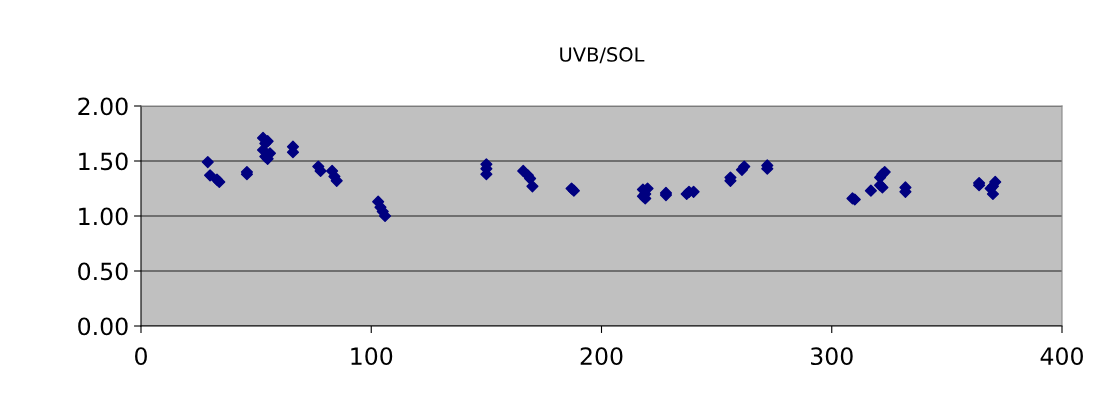  What do you see at coordinates (832, 356) in the screenshot?
I see `x-tick-label: 300` at bounding box center [832, 356].